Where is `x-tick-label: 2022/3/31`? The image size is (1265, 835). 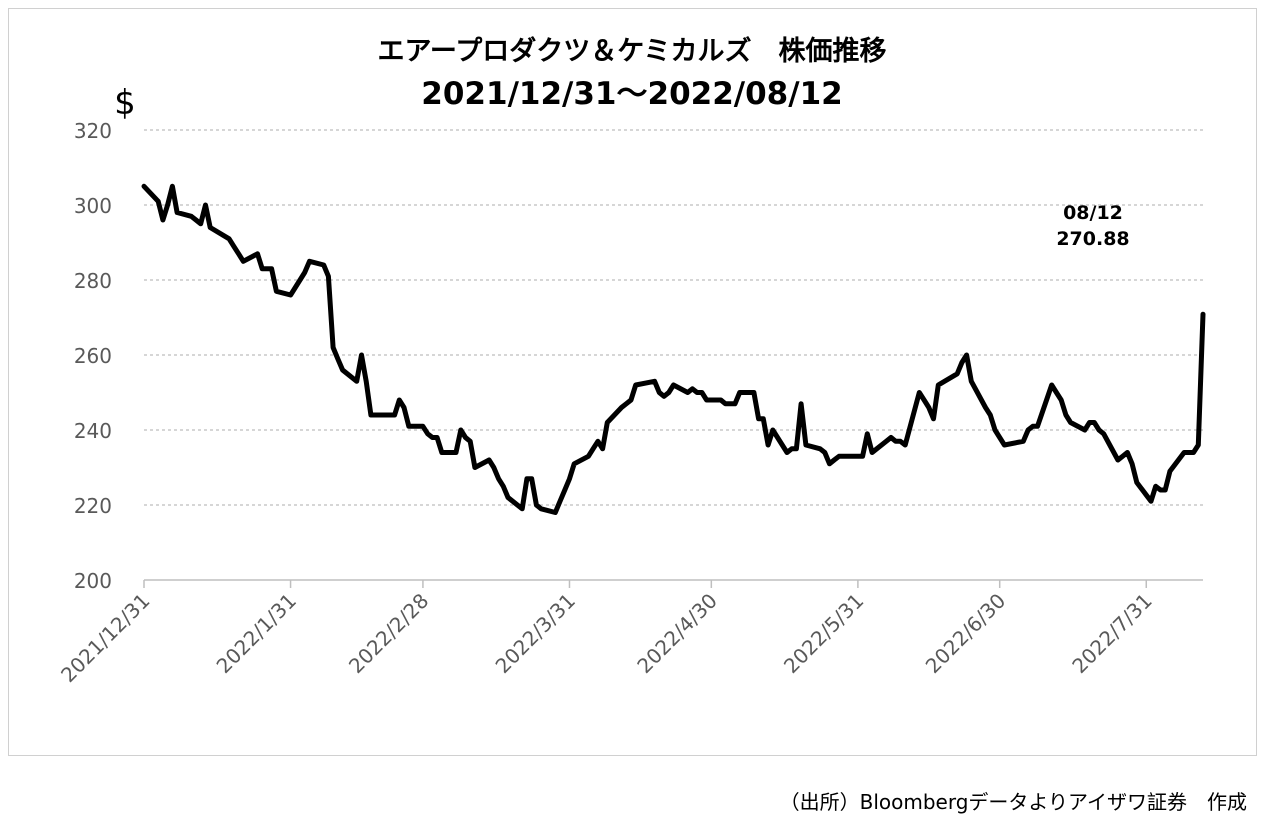 x-tick-label: 2022/3/31 is located at coordinates (535, 633).